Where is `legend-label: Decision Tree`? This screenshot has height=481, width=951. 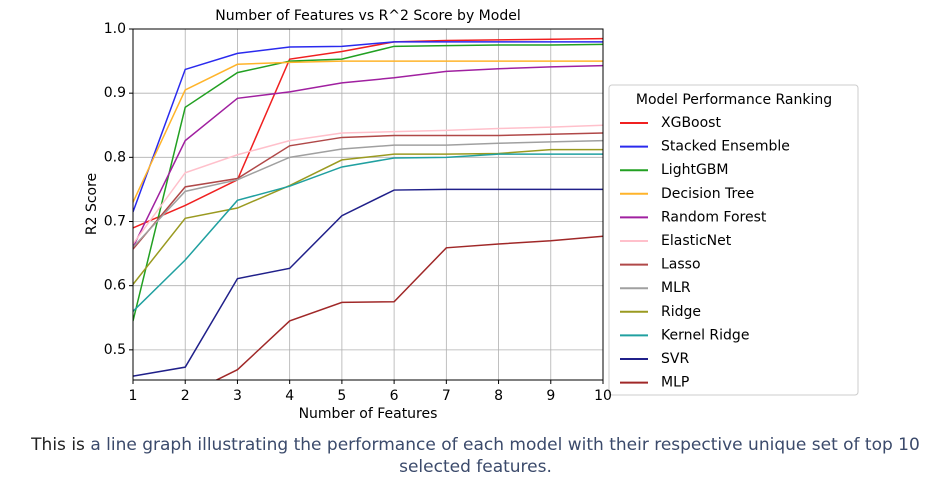 legend-label: Decision Tree is located at coordinates (707, 194).